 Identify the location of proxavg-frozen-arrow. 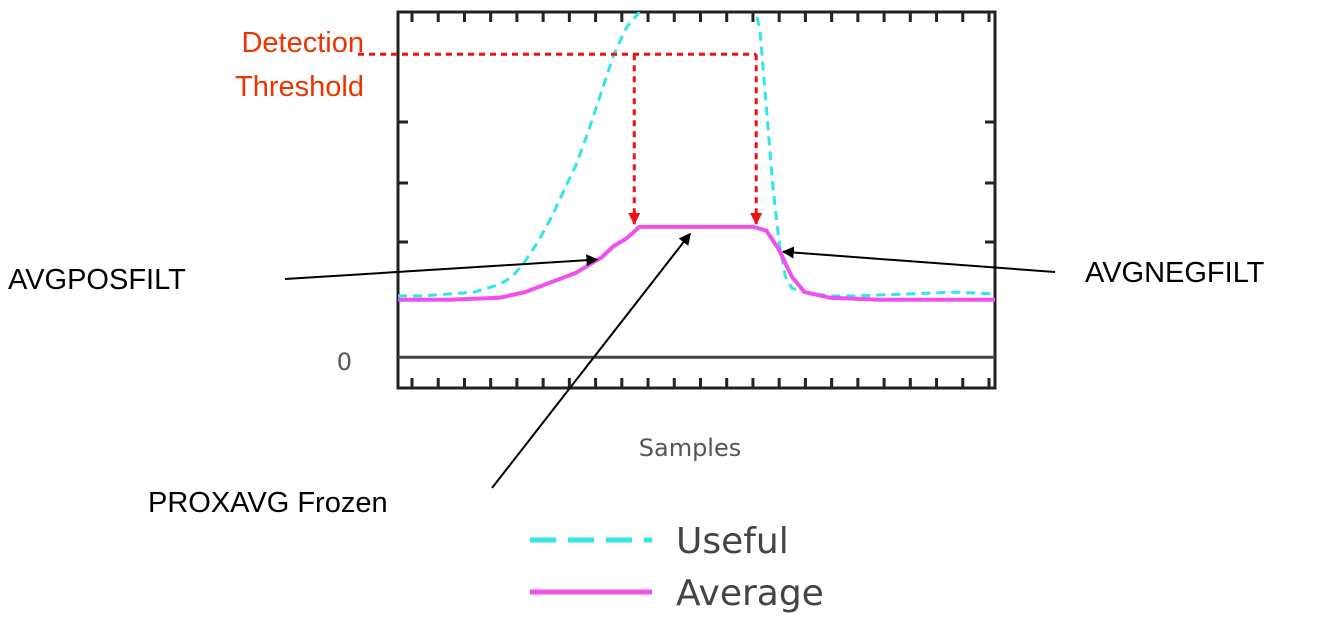
(591, 360).